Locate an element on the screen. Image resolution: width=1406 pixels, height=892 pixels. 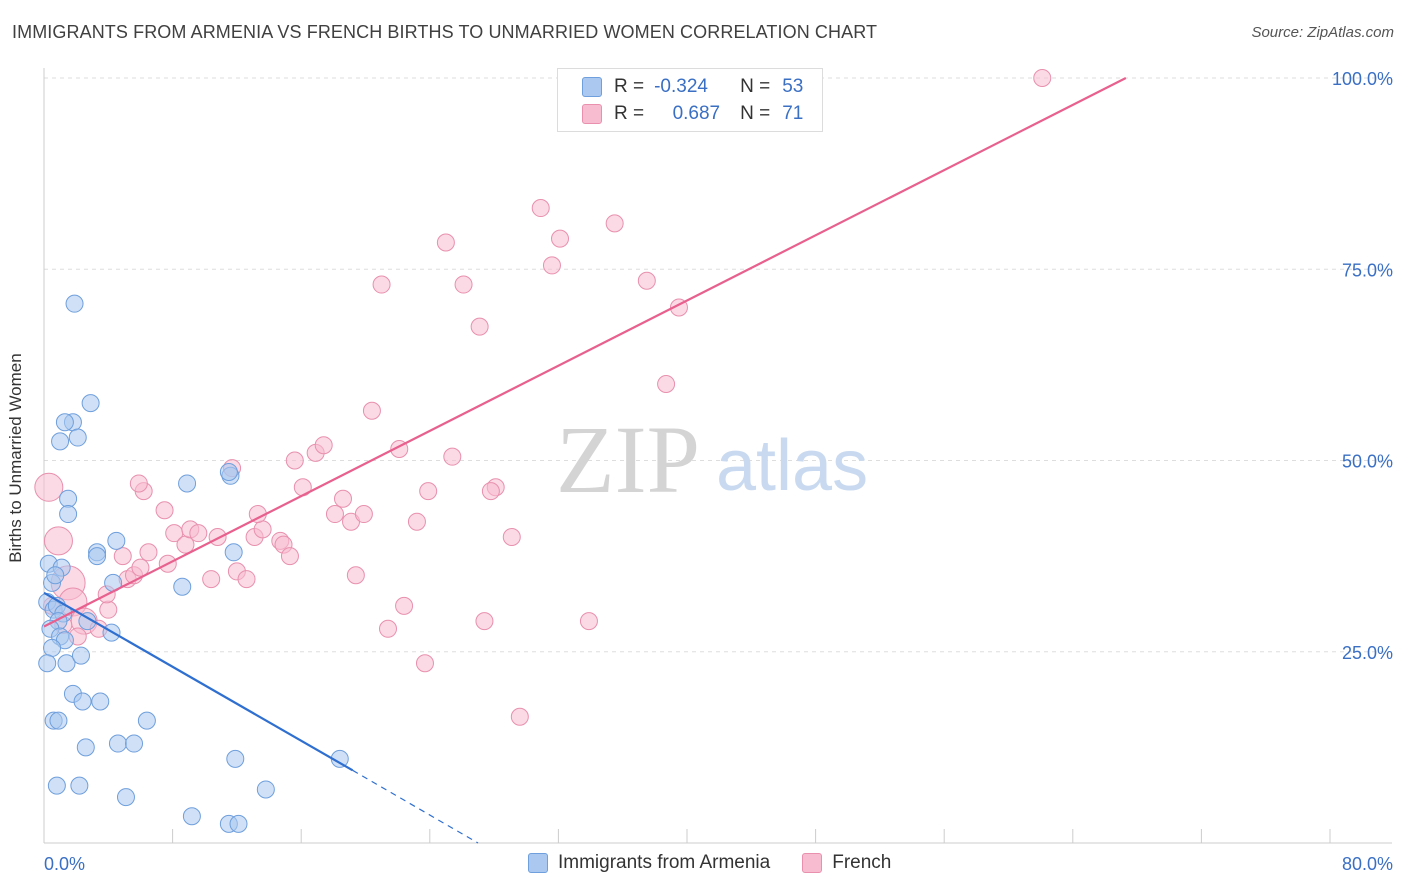
series-label-french: French is located at coordinates (862, 862).